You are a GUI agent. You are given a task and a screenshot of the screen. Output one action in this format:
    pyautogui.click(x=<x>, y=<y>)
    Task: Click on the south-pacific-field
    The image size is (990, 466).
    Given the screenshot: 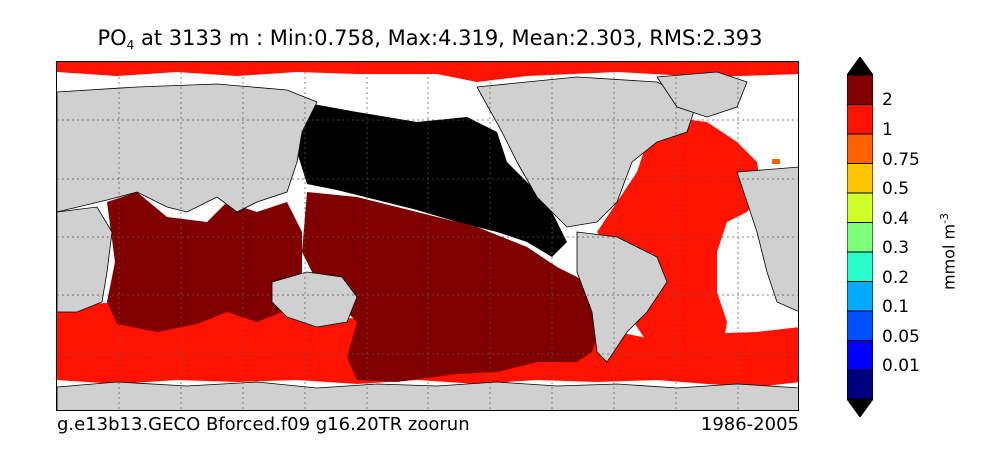 What is the action you would take?
    pyautogui.click(x=452, y=287)
    